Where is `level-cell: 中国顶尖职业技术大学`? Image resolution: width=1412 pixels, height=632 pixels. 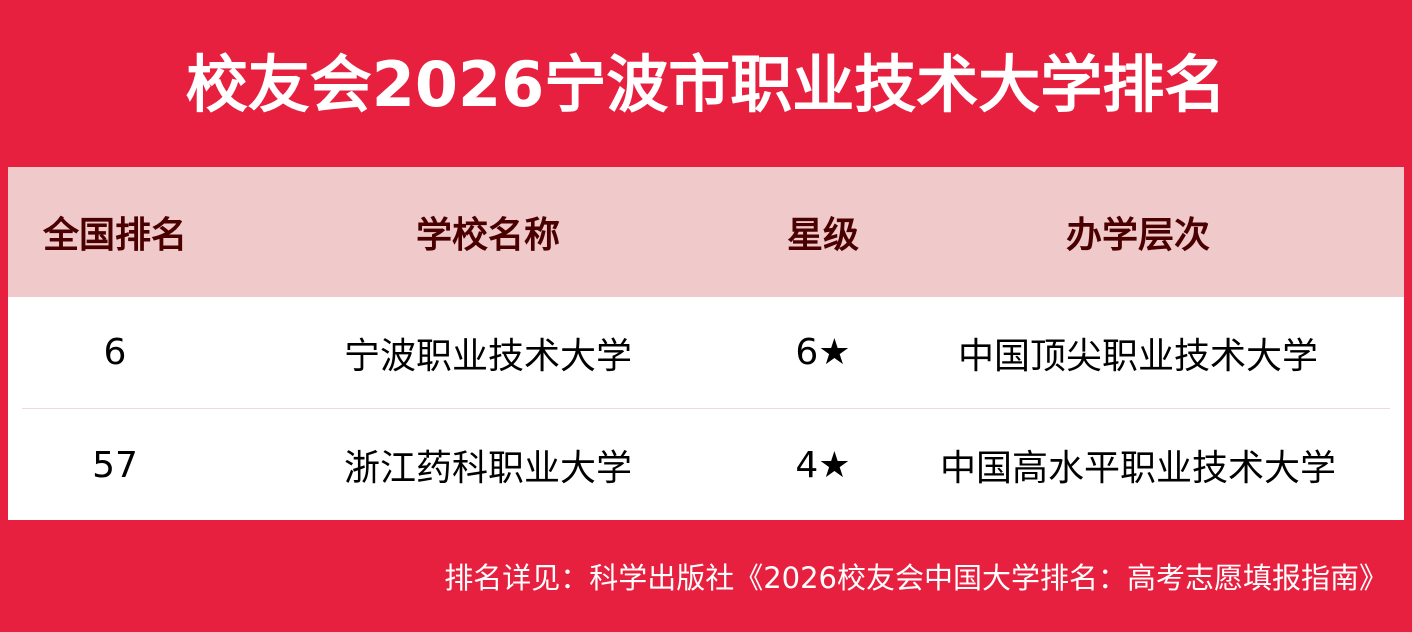 level-cell: 中国顶尖职业技术大学 is located at coordinates (1137, 356).